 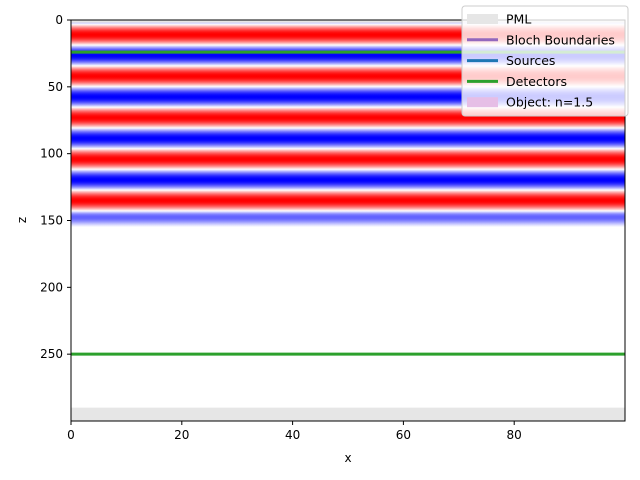 I want to click on y-tick-label: 150, so click(x=51, y=221).